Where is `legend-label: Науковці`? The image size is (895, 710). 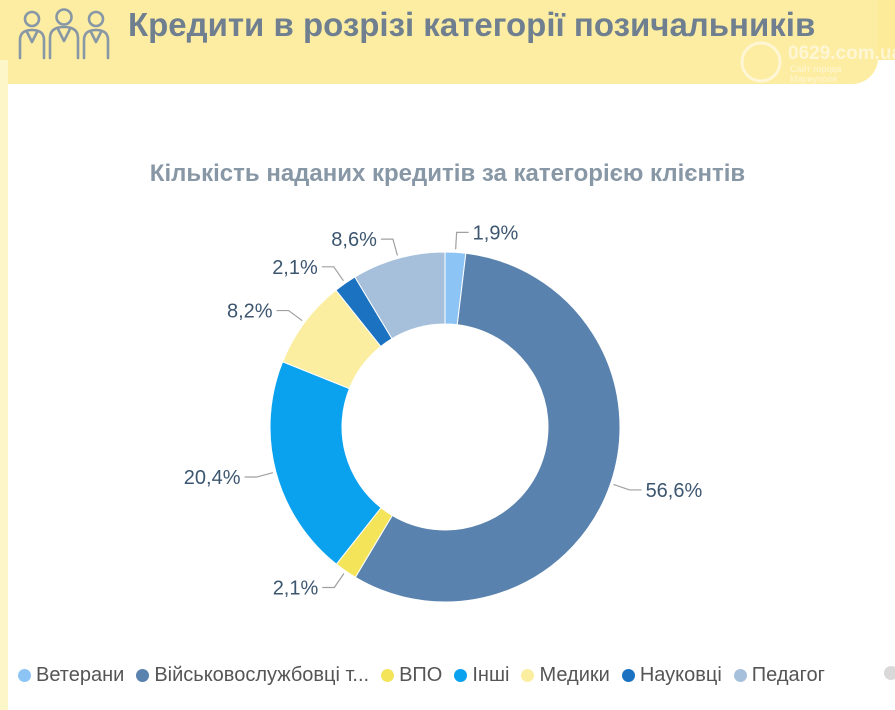 legend-label: Науковці is located at coordinates (680, 675).